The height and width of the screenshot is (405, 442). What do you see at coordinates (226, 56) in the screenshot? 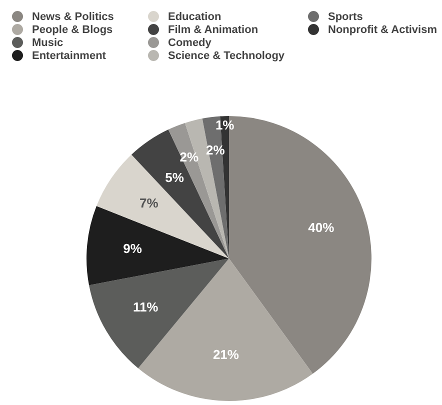
I see `legend-label: Science & Technology` at bounding box center [226, 56].